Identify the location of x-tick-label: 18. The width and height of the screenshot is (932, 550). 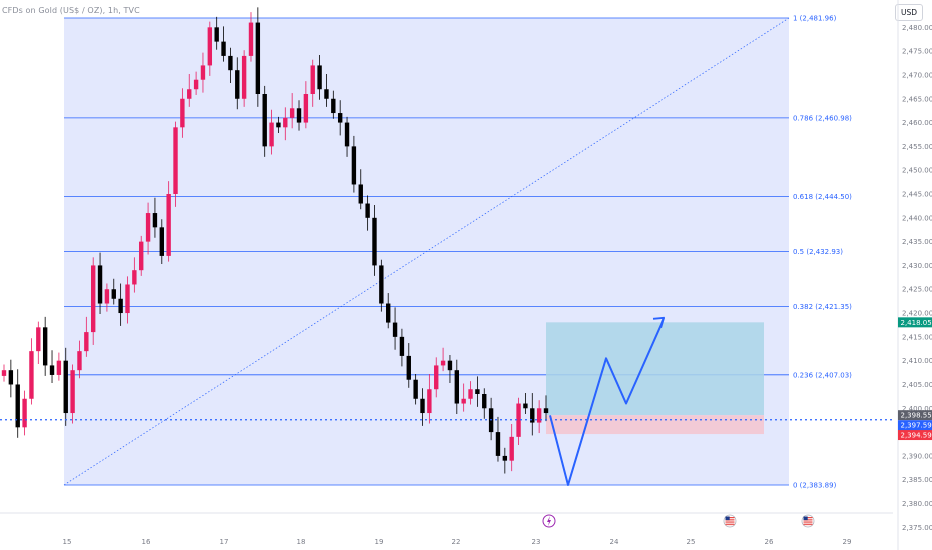
(301, 542).